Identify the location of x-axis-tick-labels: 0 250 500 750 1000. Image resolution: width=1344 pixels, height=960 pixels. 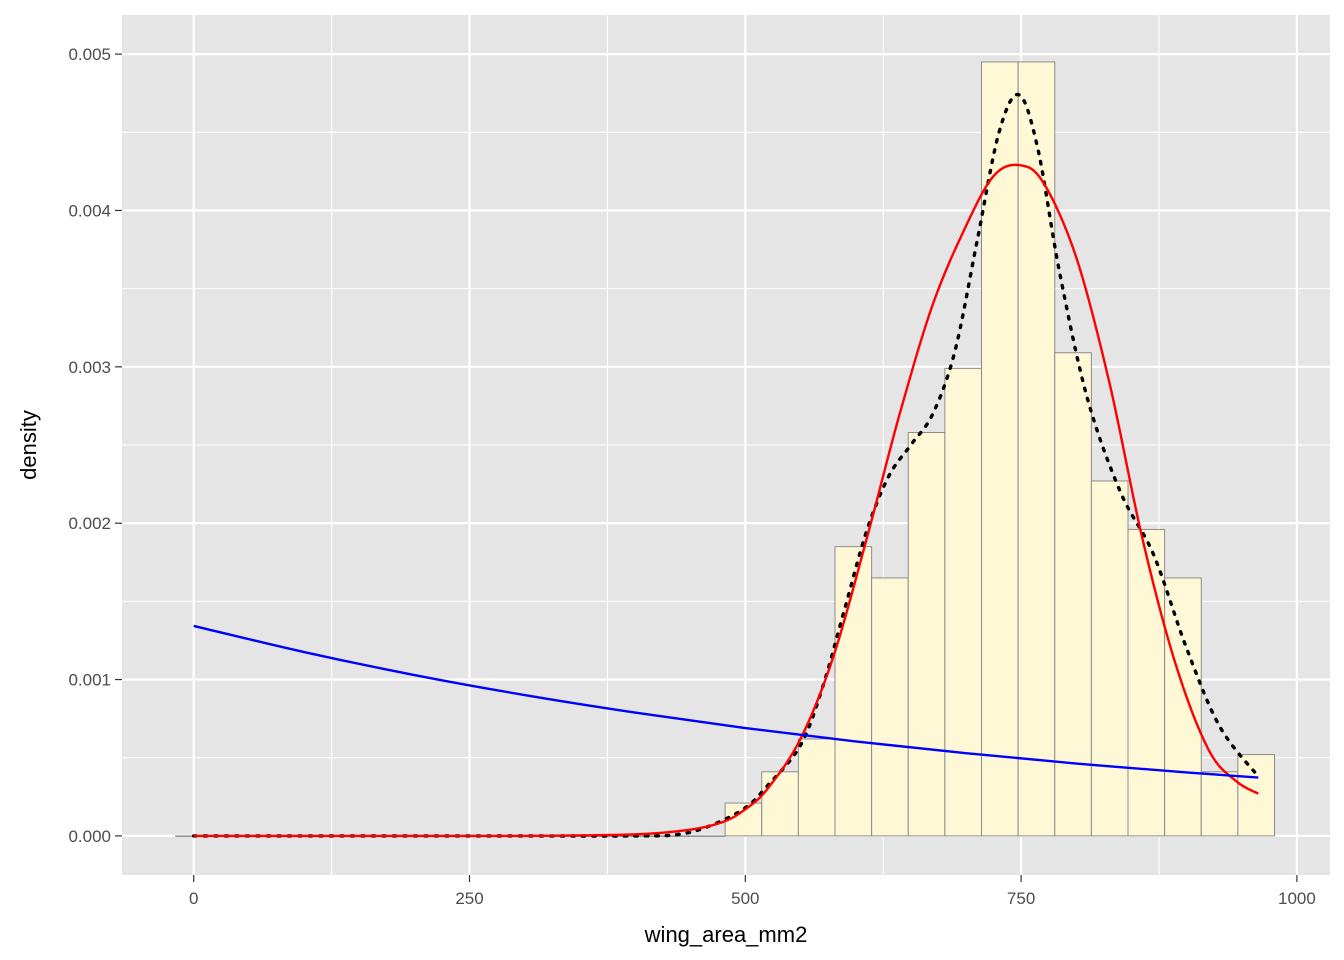
(752, 898).